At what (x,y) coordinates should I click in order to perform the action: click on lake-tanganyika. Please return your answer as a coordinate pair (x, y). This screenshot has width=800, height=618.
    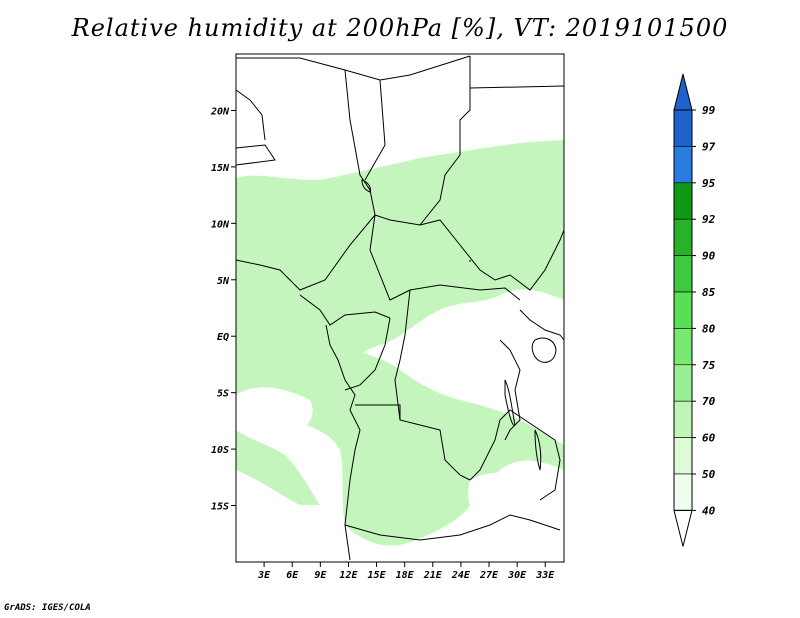
    Looking at the image, I should click on (510, 402).